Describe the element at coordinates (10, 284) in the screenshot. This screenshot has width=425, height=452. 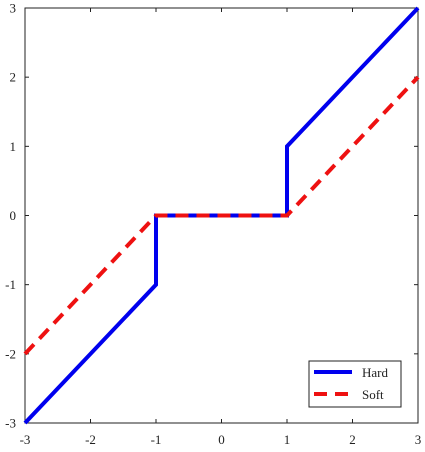
I see `y-tick-label: -1` at that location.